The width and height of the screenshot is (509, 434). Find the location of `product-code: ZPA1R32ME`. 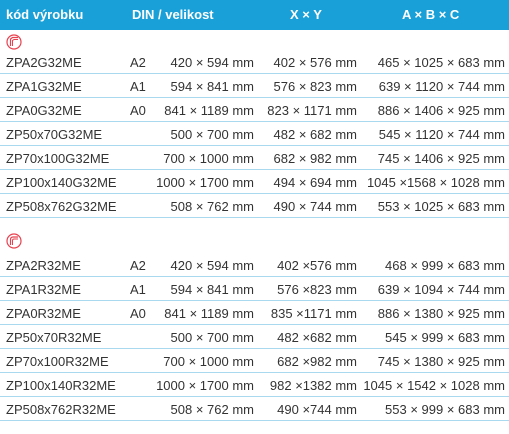

product-code: ZPA1R32ME is located at coordinates (43, 289).